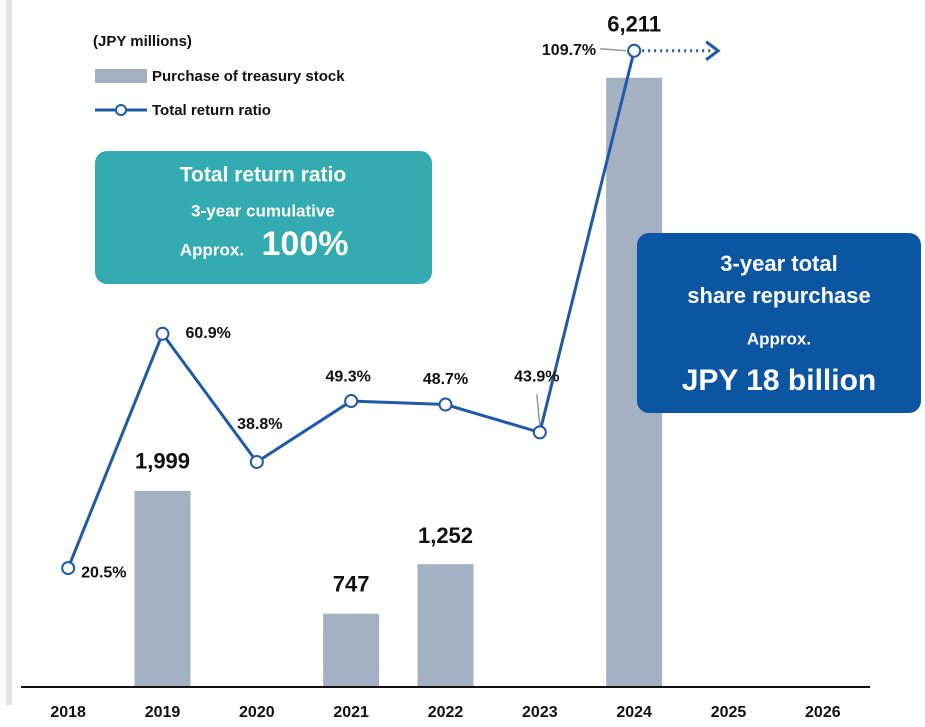 The image size is (925, 727). What do you see at coordinates (446, 712) in the screenshot?
I see `x-tick-label: 2022` at bounding box center [446, 712].